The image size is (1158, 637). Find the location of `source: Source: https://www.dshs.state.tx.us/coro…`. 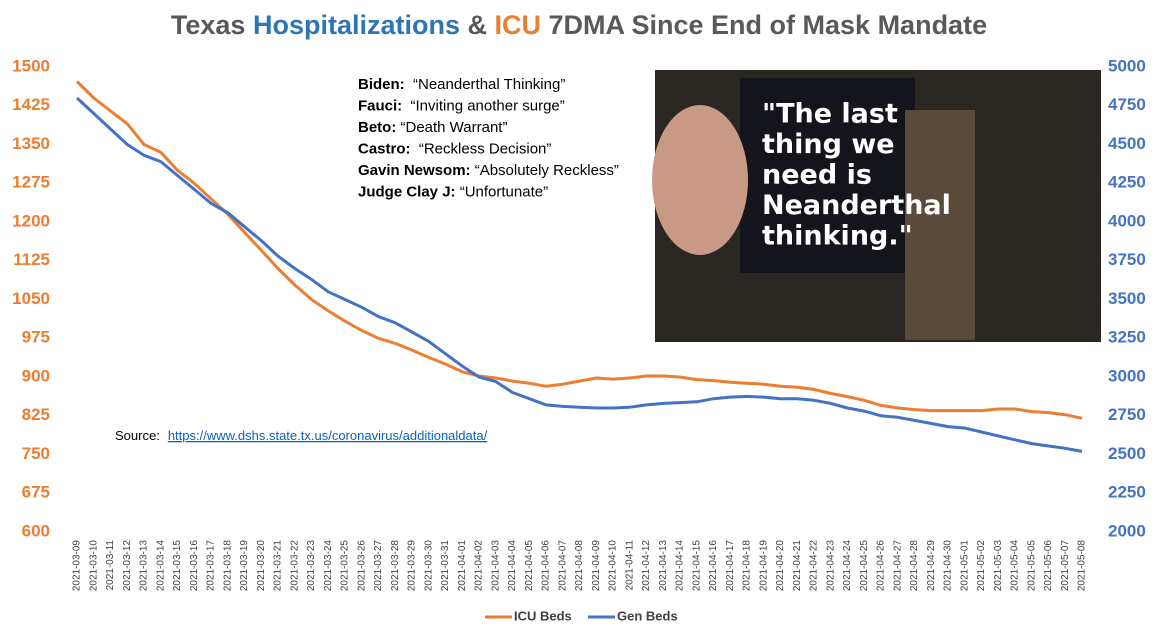

source: Source: https://www.dshs.state.tx.us/coro… is located at coordinates (301, 435).